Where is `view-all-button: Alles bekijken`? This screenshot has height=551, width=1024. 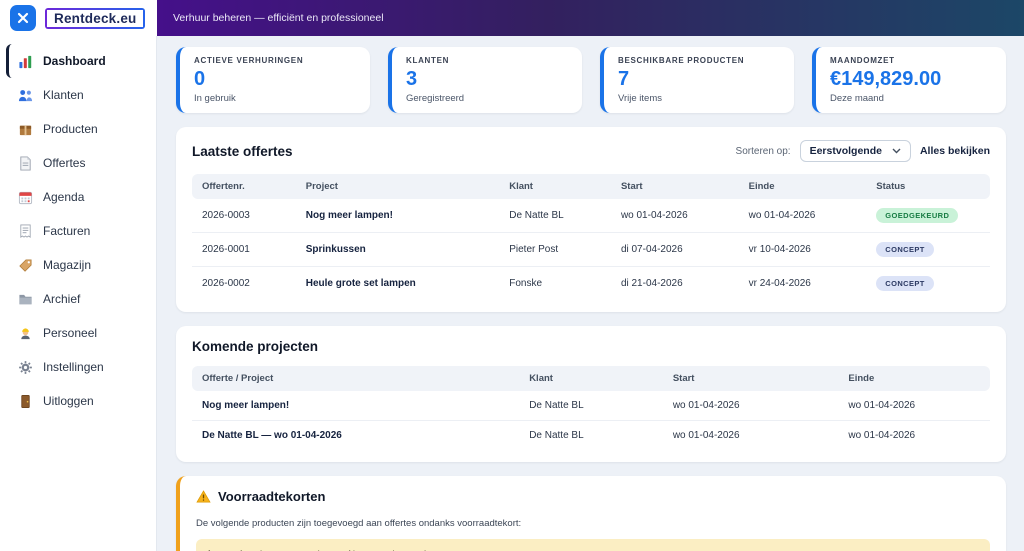 view-all-button: Alles bekijken is located at coordinates (954, 151).